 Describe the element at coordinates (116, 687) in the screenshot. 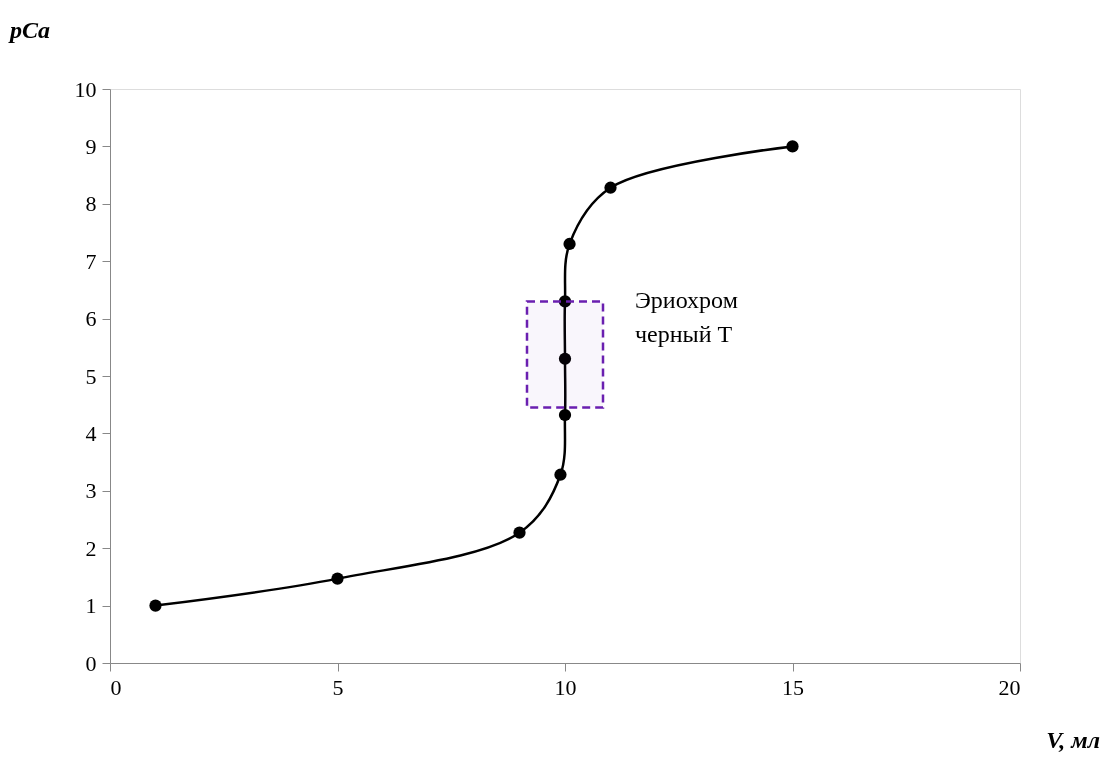

I see `x-tick-label: 0` at that location.